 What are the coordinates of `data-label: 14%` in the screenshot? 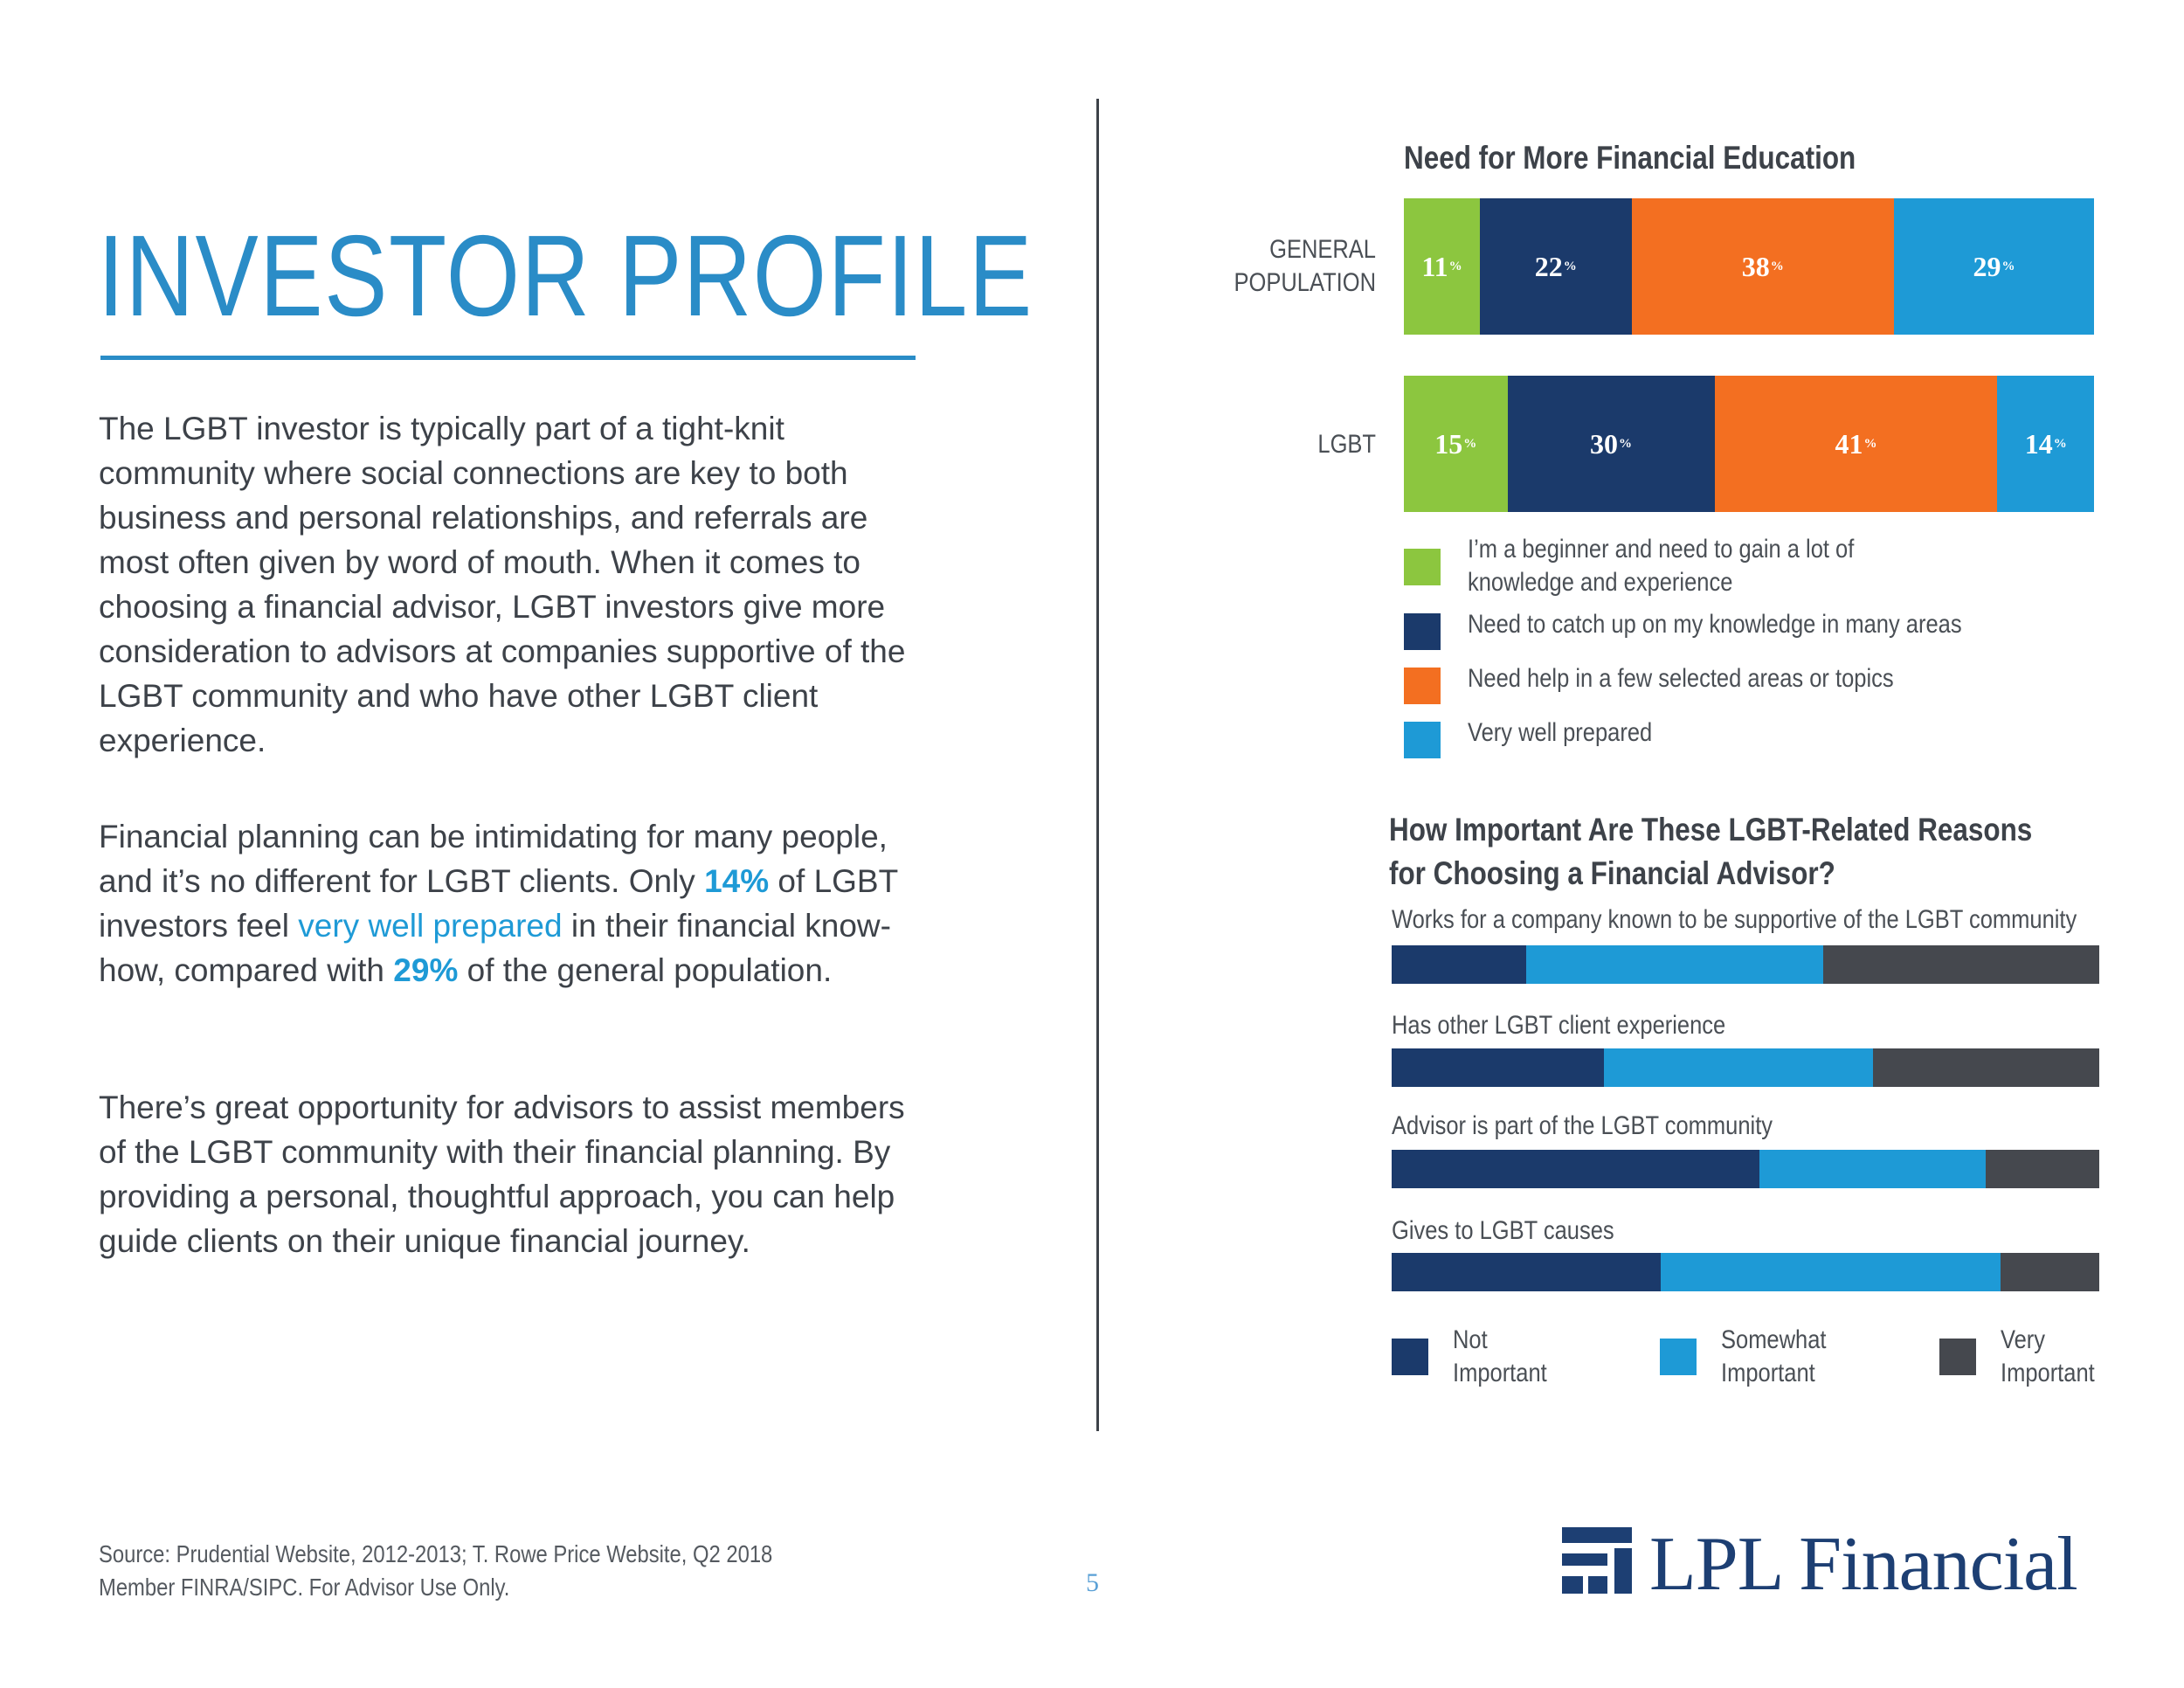 It's located at (2045, 443).